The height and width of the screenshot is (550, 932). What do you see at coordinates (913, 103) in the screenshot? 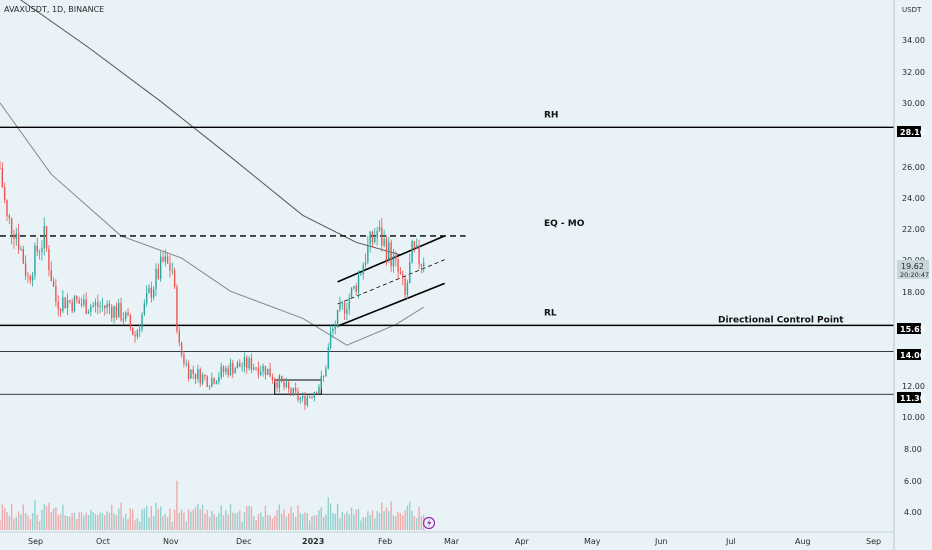
I see `price-tick: 30.00` at bounding box center [913, 103].